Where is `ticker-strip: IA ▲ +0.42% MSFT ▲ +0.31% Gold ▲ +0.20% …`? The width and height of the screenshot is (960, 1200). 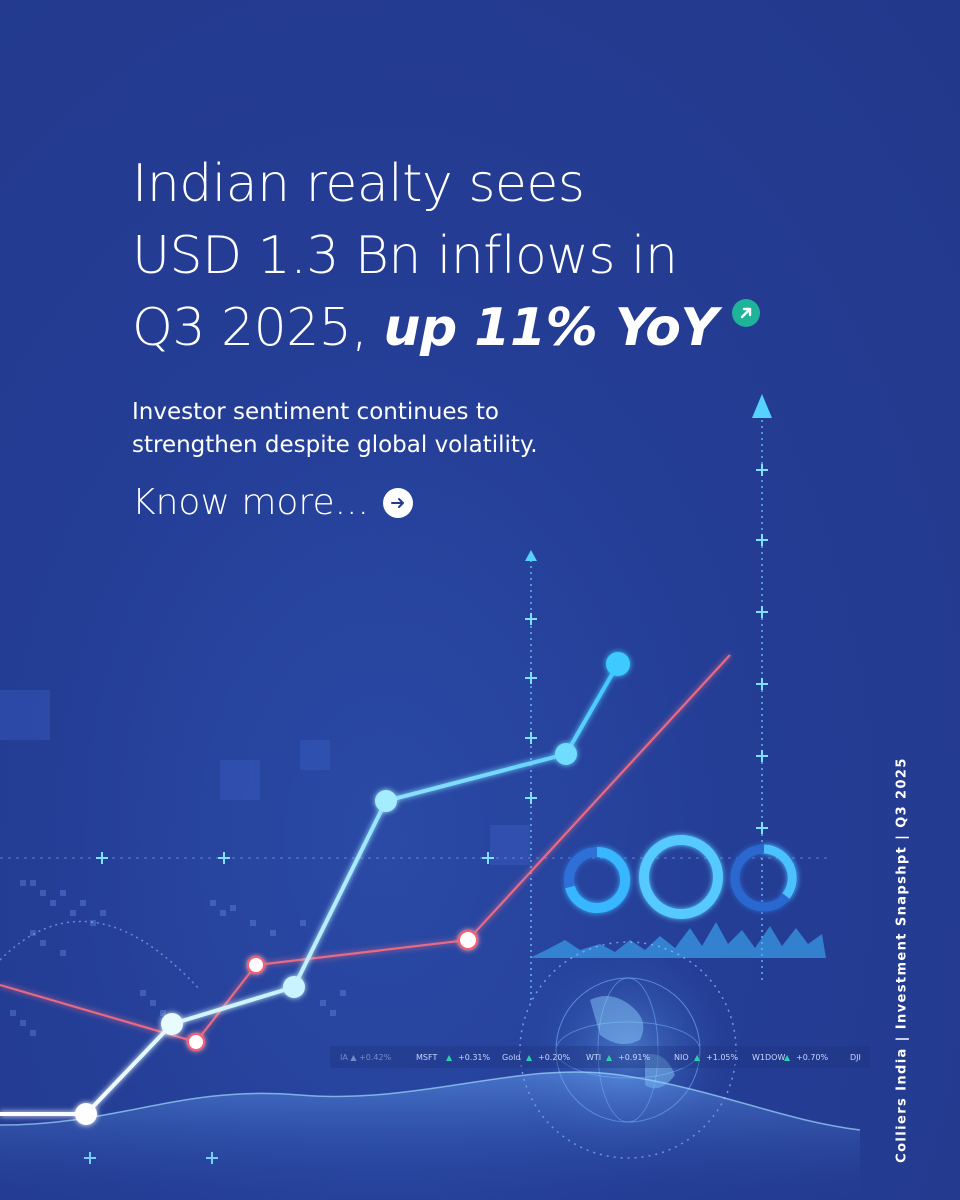 ticker-strip: IA ▲ +0.42% MSFT ▲ +0.31% Gold ▲ +0.20% … is located at coordinates (600, 1057).